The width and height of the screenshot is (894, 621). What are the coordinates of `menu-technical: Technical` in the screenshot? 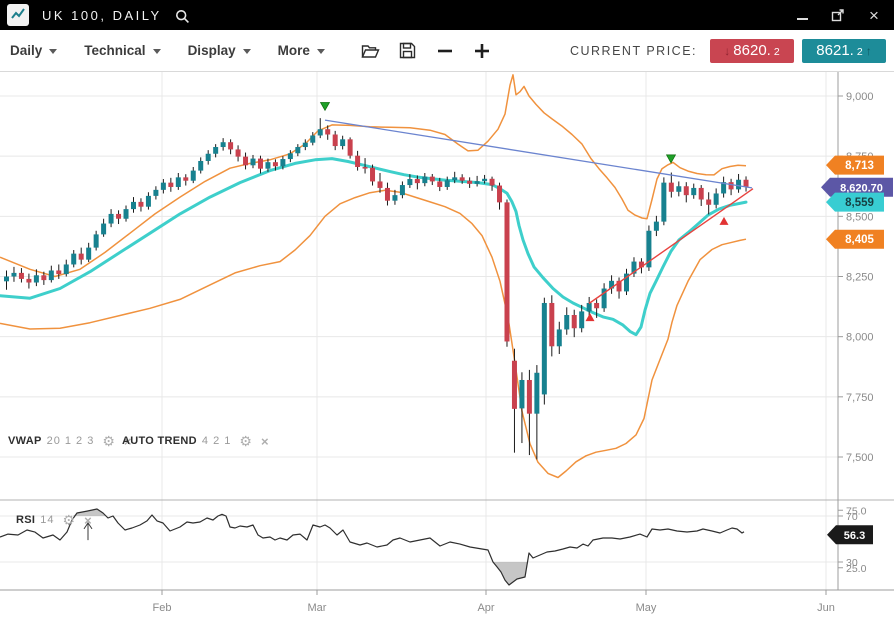 It's located at (122, 50).